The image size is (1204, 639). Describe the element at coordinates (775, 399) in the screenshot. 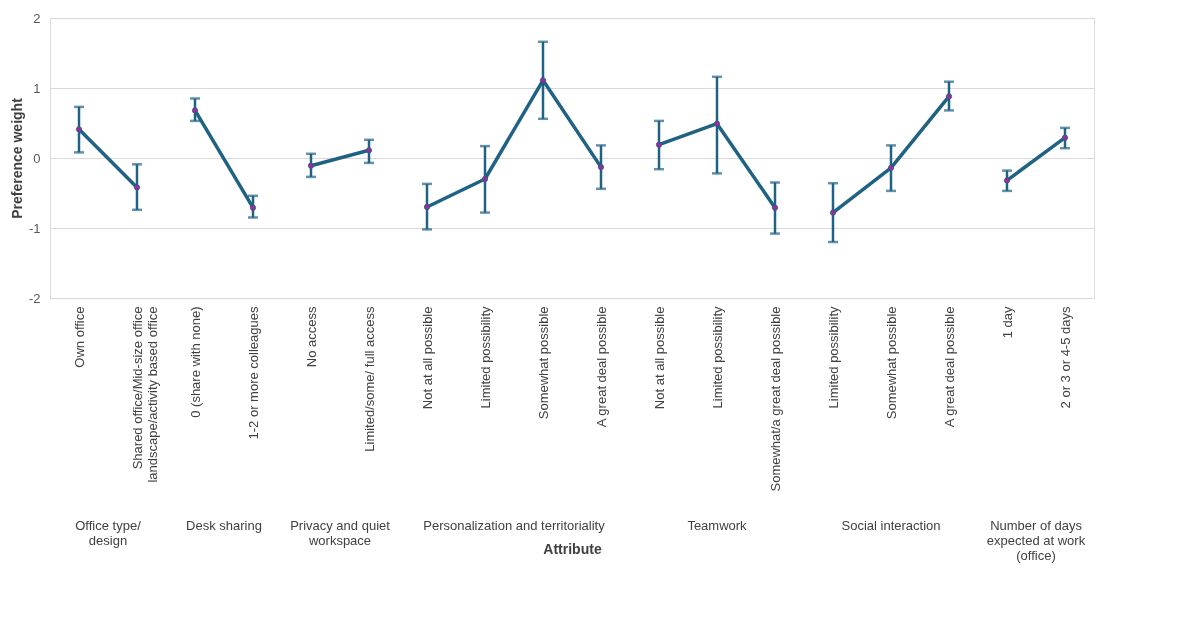

I see `x-tick-label: Somewhat/a great deal possible` at that location.